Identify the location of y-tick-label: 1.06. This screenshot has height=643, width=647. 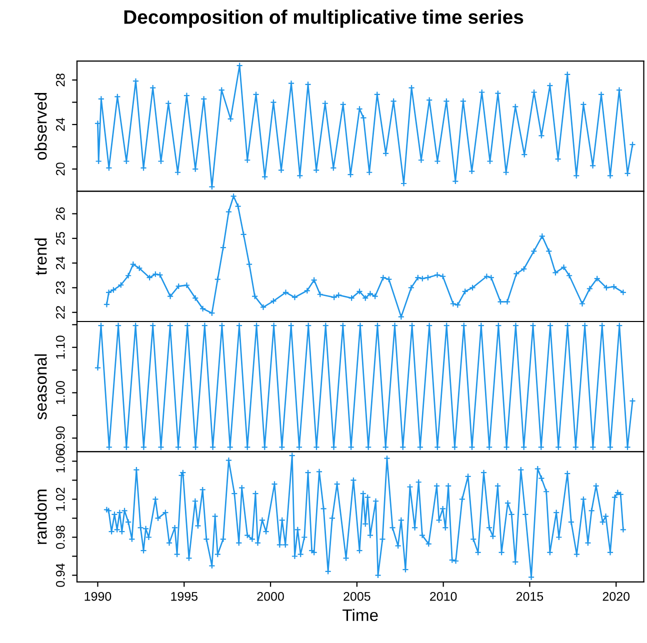
(60, 461).